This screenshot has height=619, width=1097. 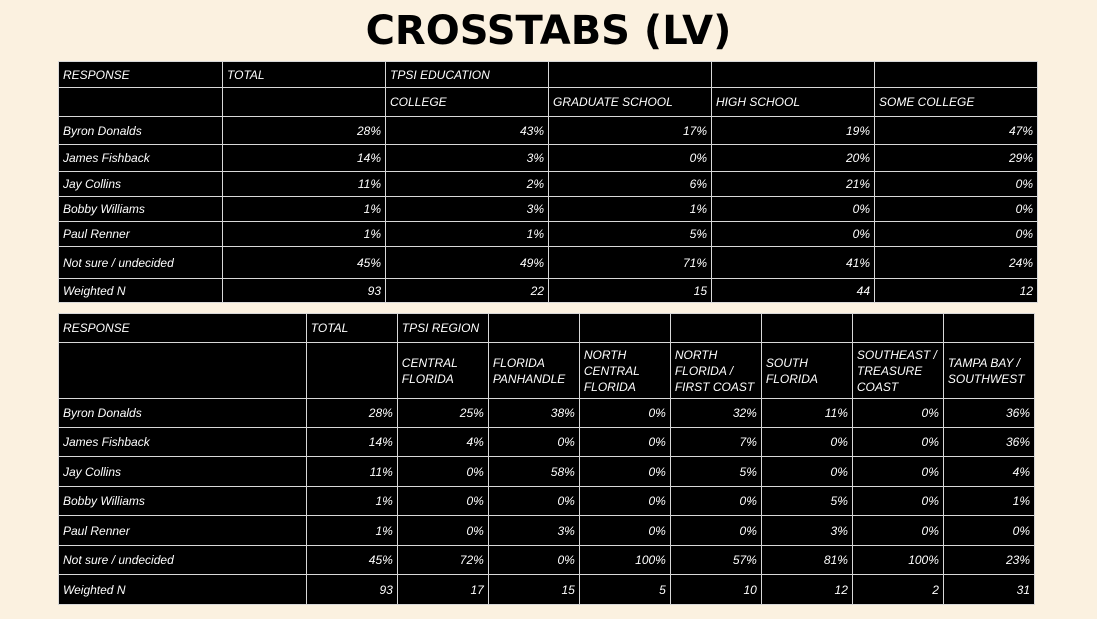 I want to click on data-row: Paul Renner 1% 0% 3% 0% 0% 3% 0% 0%, so click(x=547, y=530).